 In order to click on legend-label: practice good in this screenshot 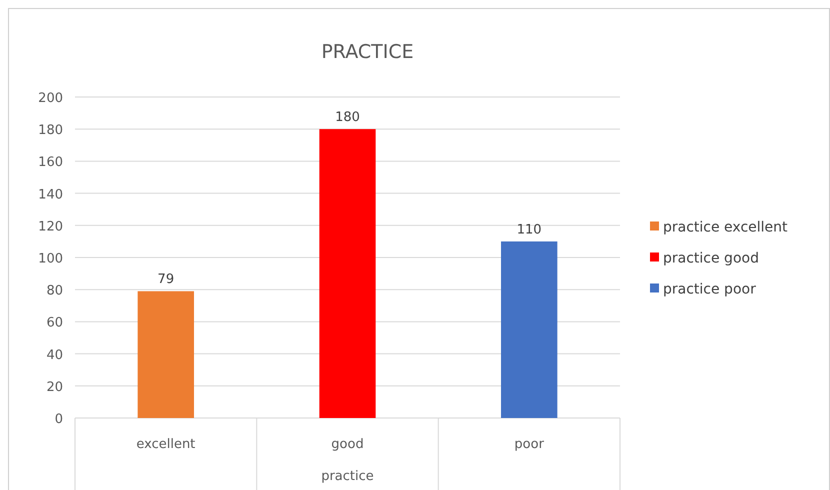, I will do `click(711, 258)`.